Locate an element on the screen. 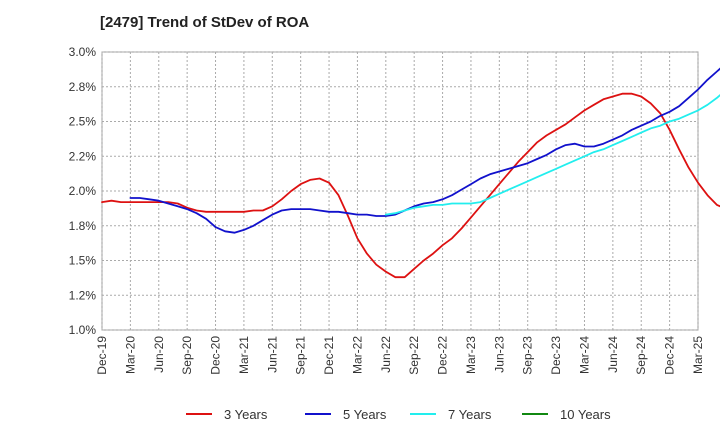 The width and height of the screenshot is (720, 440). x-tick-label: Jun-23 is located at coordinates (499, 354).